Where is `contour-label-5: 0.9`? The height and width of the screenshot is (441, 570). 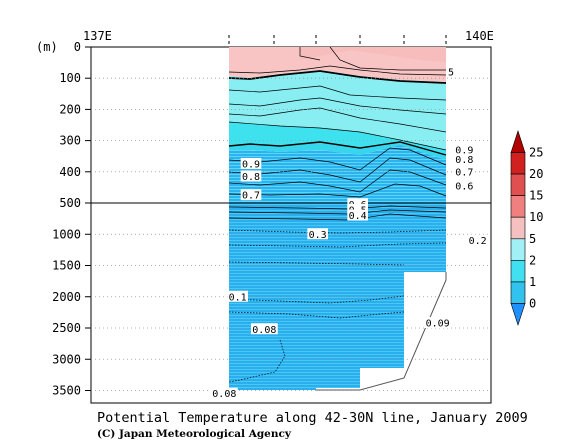
contour-label-5: 0.9 is located at coordinates (251, 165).